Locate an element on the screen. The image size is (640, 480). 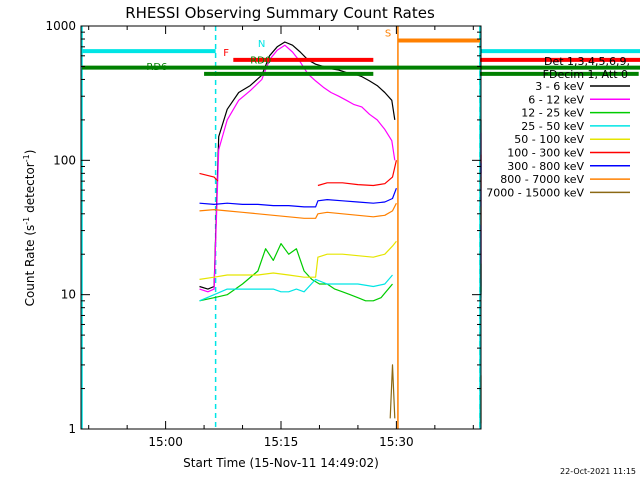
legend-label-8: 7000 - 15000 keV is located at coordinates (535, 192).